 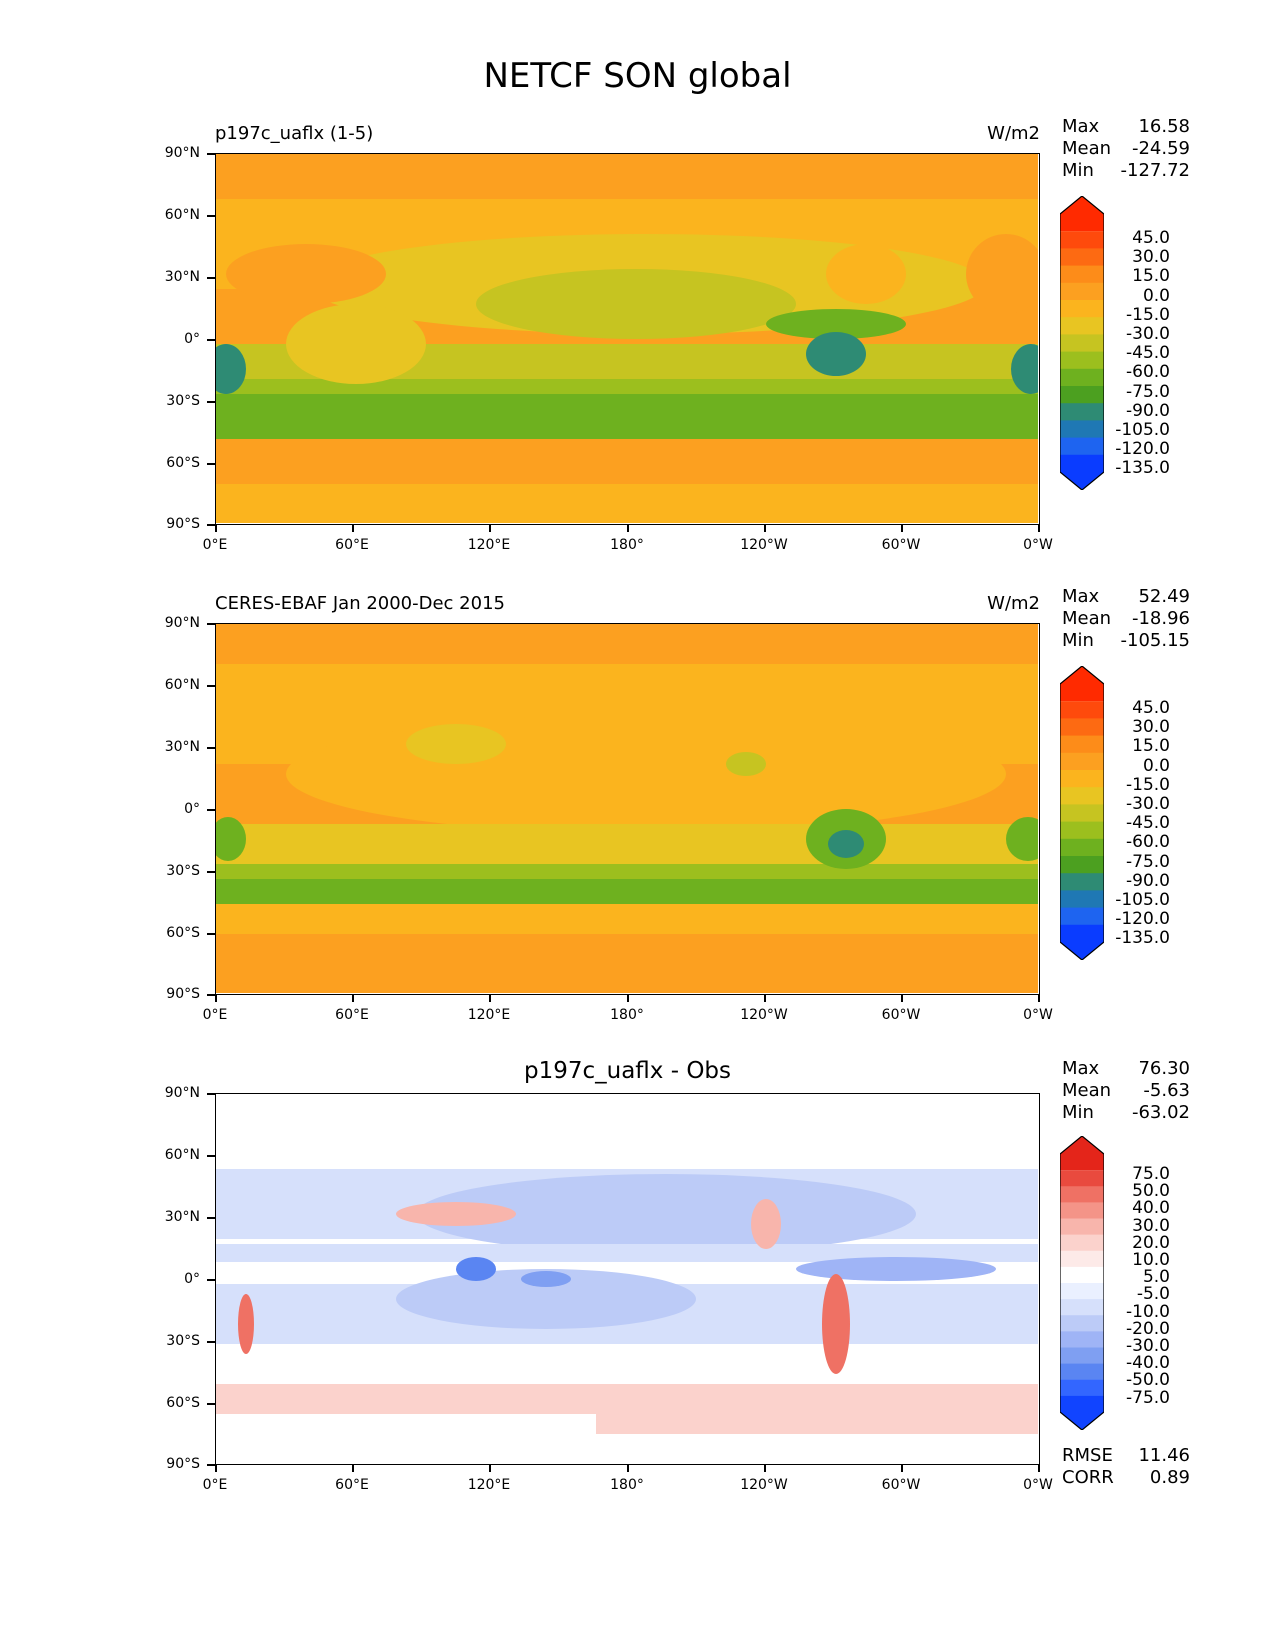 What do you see at coordinates (1148, 1380) in the screenshot?
I see `colorbar-label: -50.0` at bounding box center [1148, 1380].